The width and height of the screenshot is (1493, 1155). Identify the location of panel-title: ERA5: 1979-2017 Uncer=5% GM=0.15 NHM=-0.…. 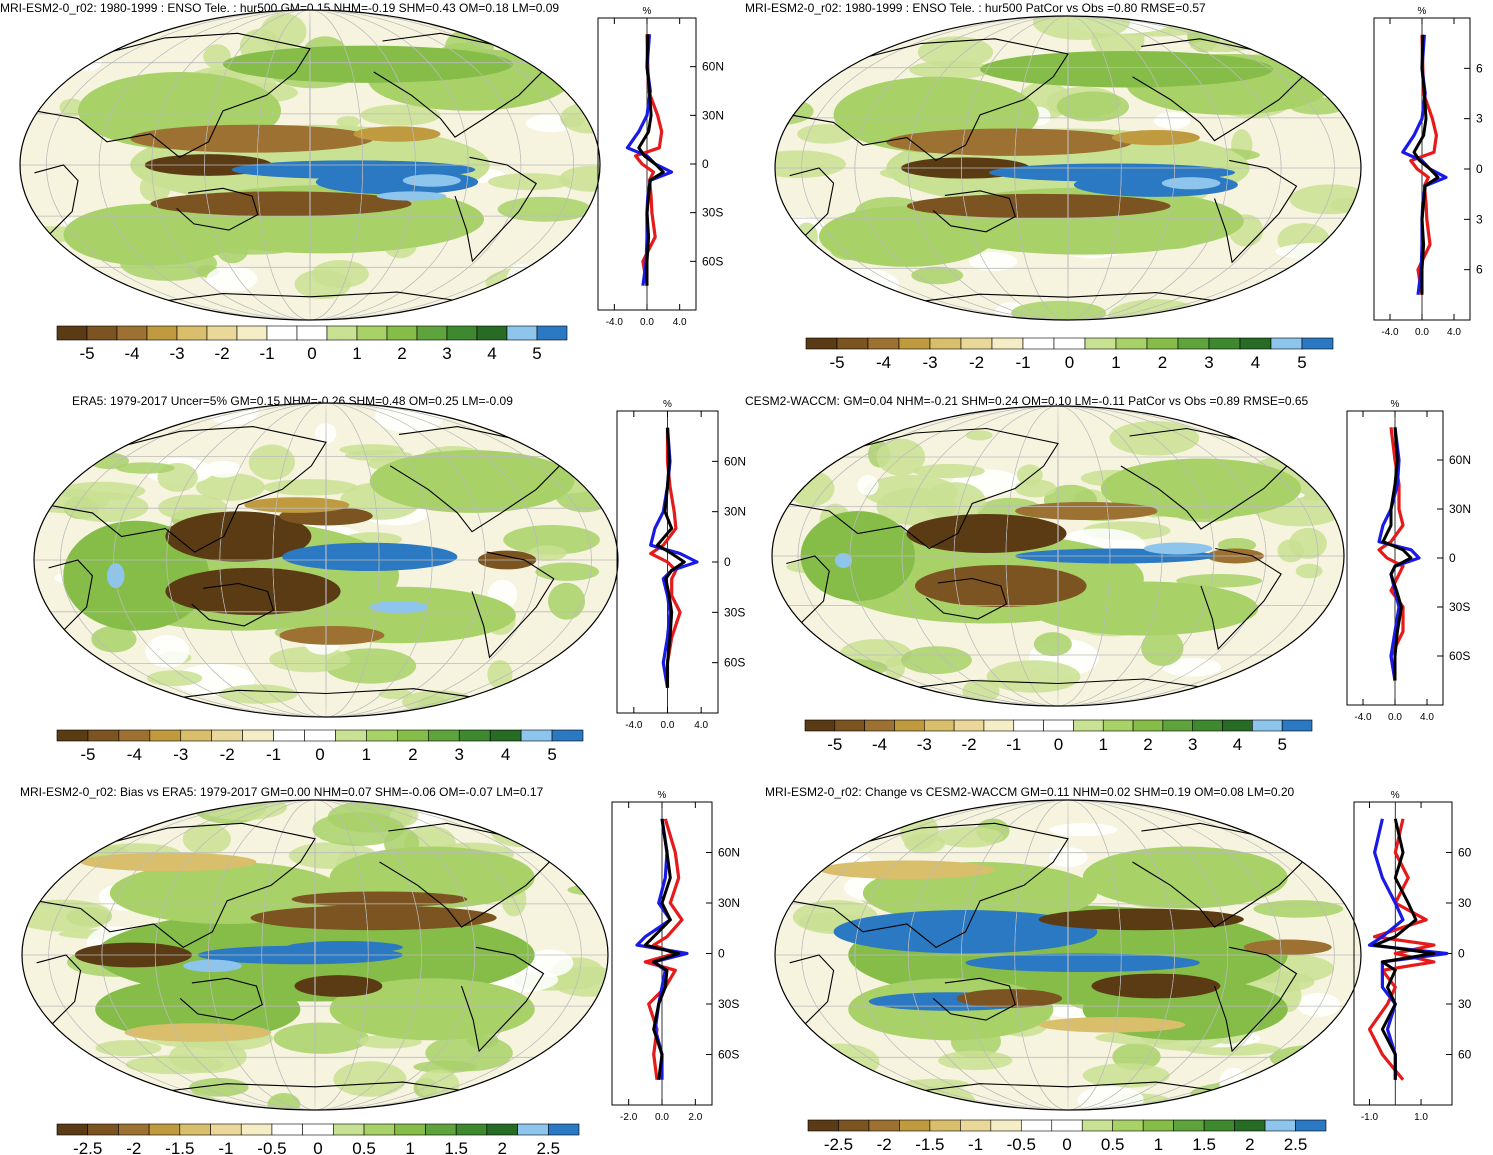
(292, 401).